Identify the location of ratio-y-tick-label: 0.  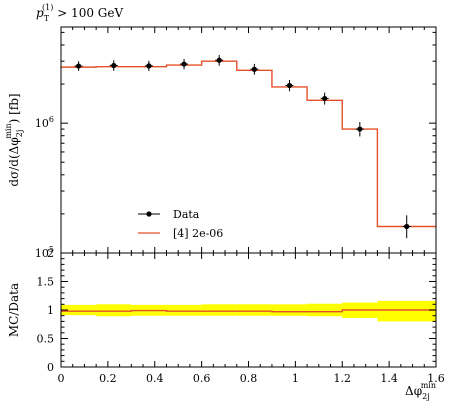
(50, 367).